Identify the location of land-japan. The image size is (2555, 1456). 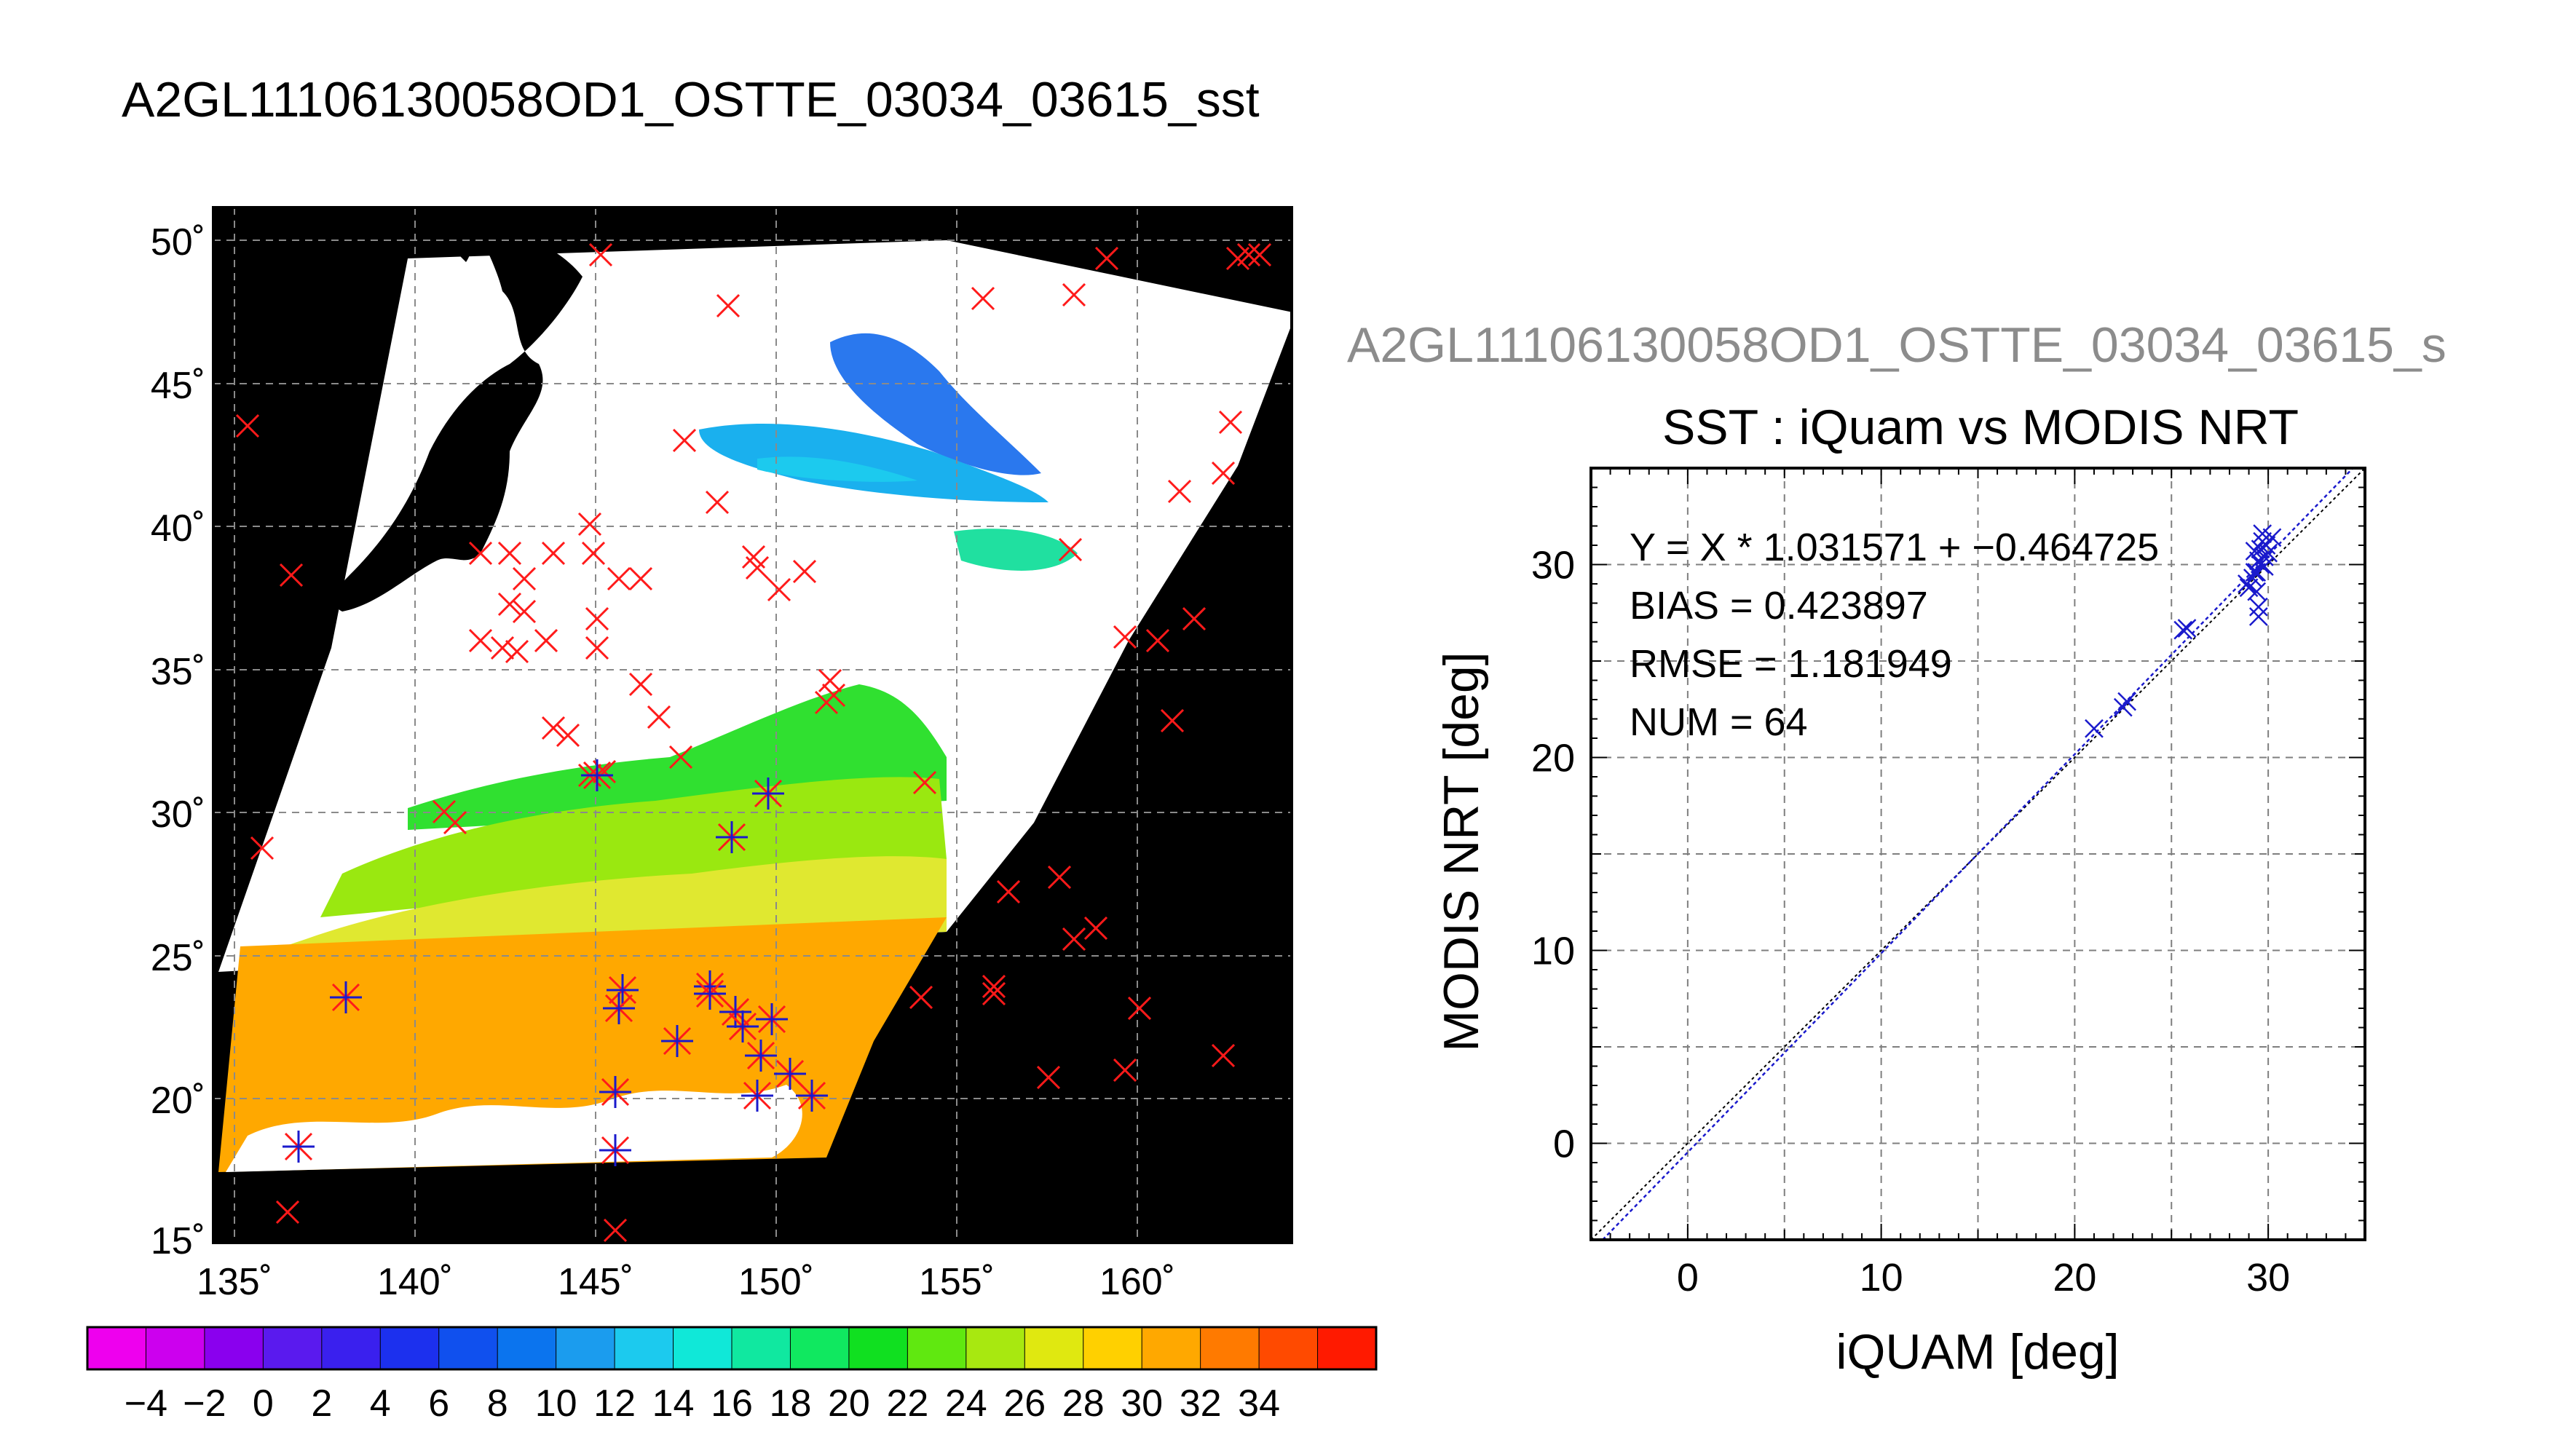
(458, 413).